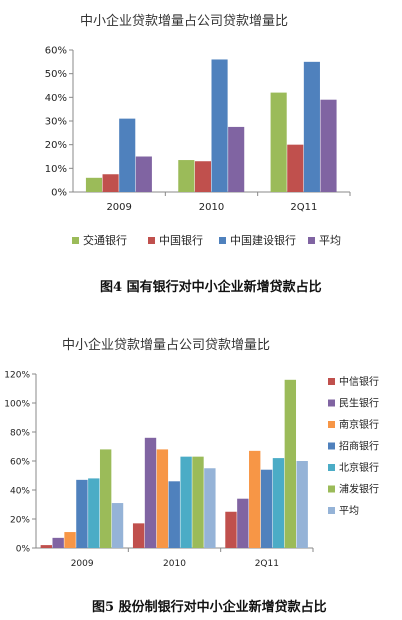  I want to click on bar-中国建设银行-2009, so click(127, 155).